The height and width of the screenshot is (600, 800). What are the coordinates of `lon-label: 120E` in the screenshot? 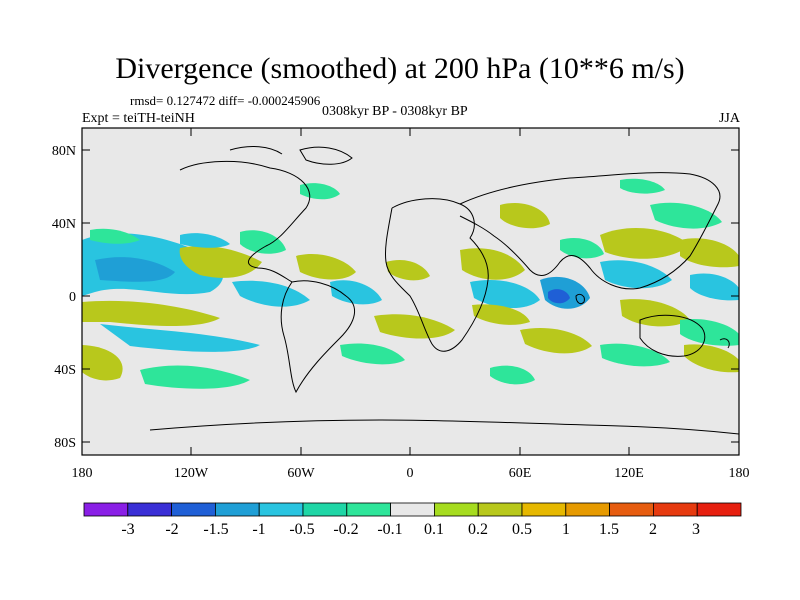 It's located at (629, 473).